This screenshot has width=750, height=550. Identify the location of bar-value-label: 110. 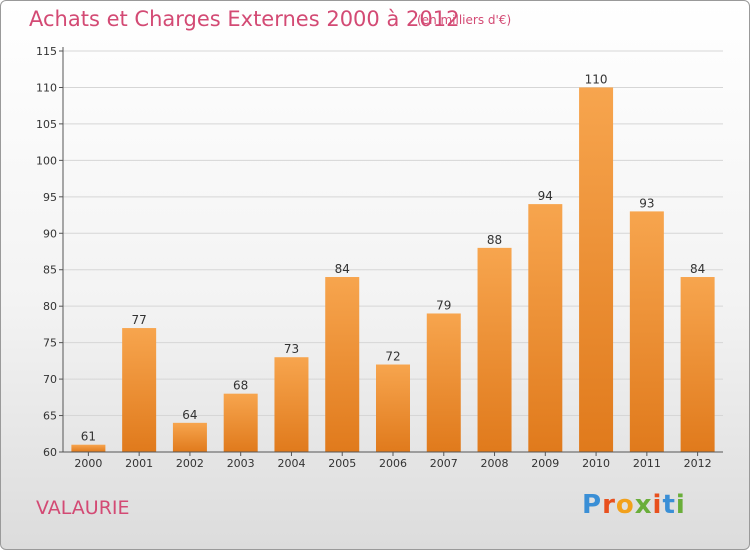
(596, 79).